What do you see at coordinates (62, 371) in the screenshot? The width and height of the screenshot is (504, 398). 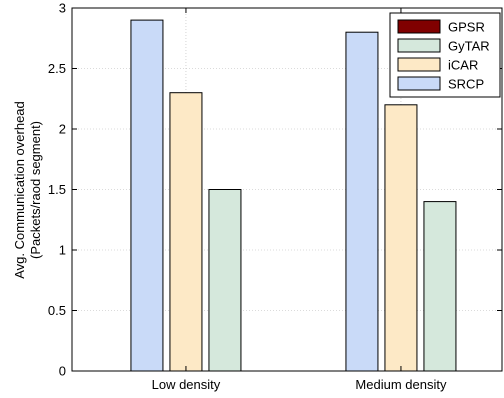 I see `y-tick-label: 0` at bounding box center [62, 371].